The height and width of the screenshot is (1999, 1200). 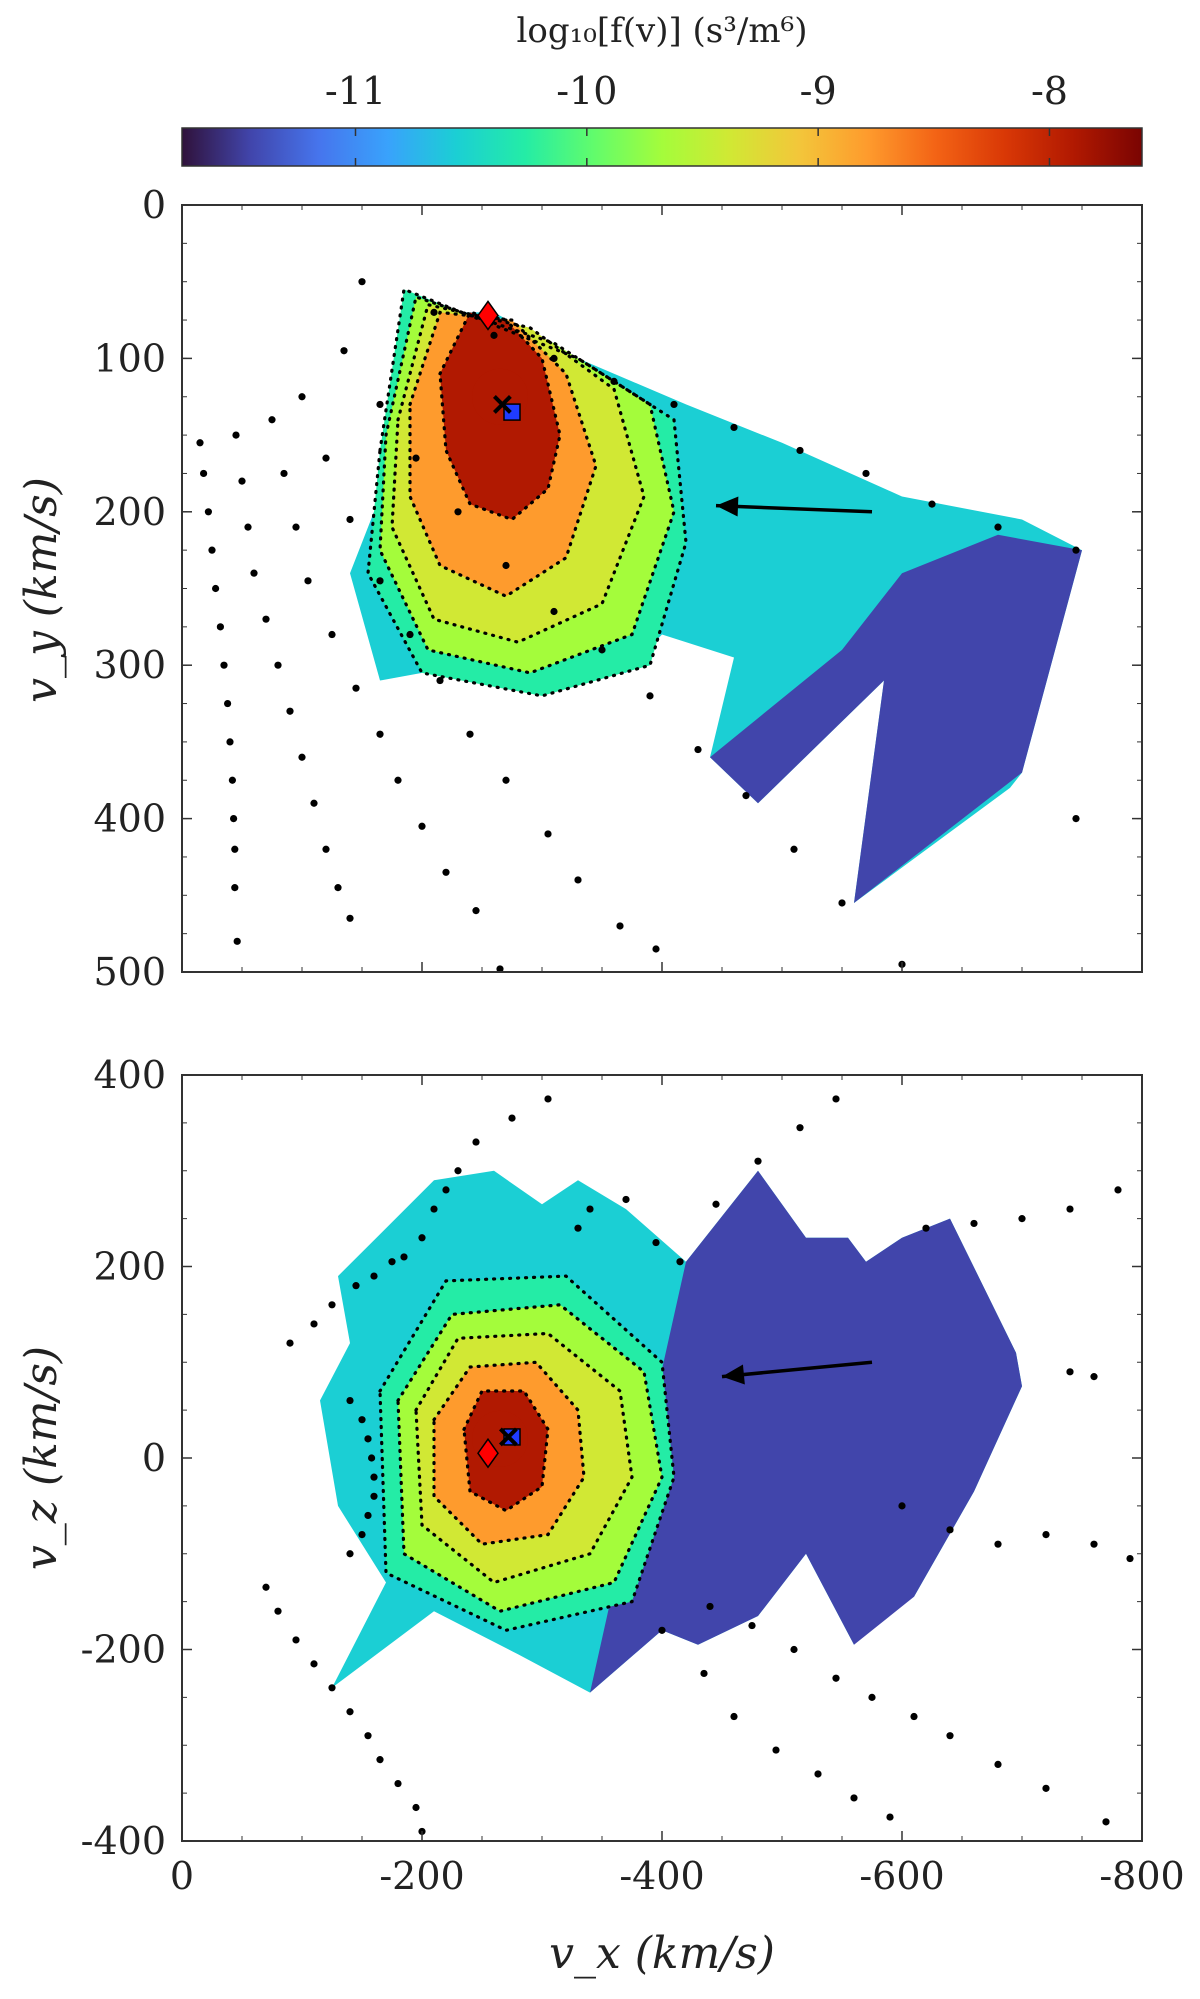 I want to click on bottom-xlabel: v_x (km/s), so click(x=662, y=1953).